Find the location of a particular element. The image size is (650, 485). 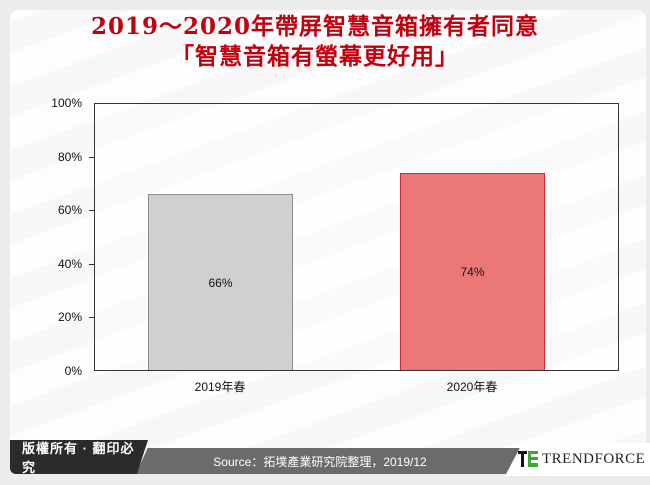

y-tick-40: 40% is located at coordinates (69, 264).